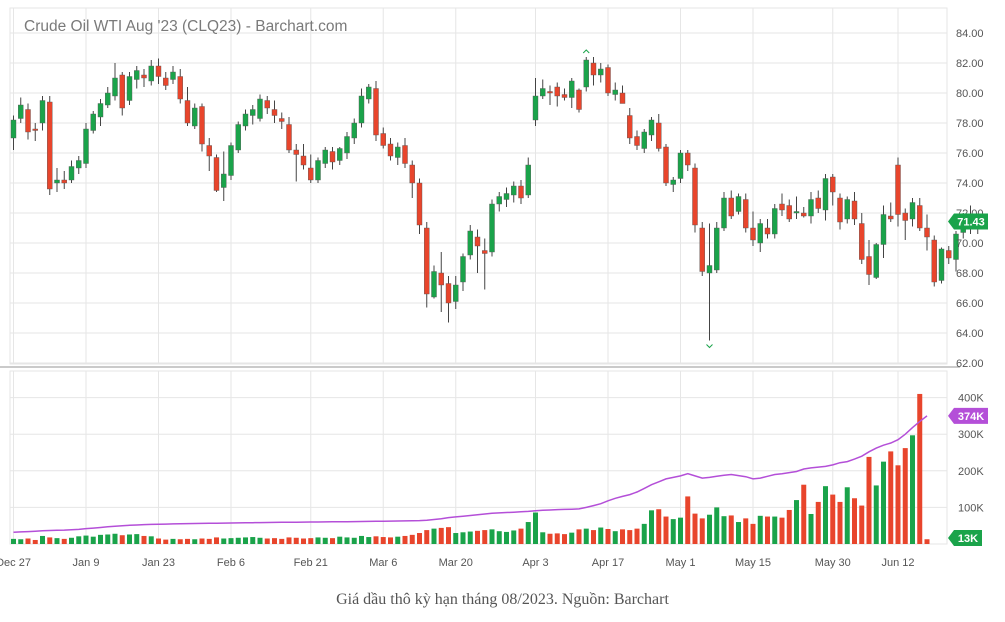 The image size is (1005, 622). What do you see at coordinates (971, 223) in the screenshot?
I see `last-price-label: 71.43` at bounding box center [971, 223].